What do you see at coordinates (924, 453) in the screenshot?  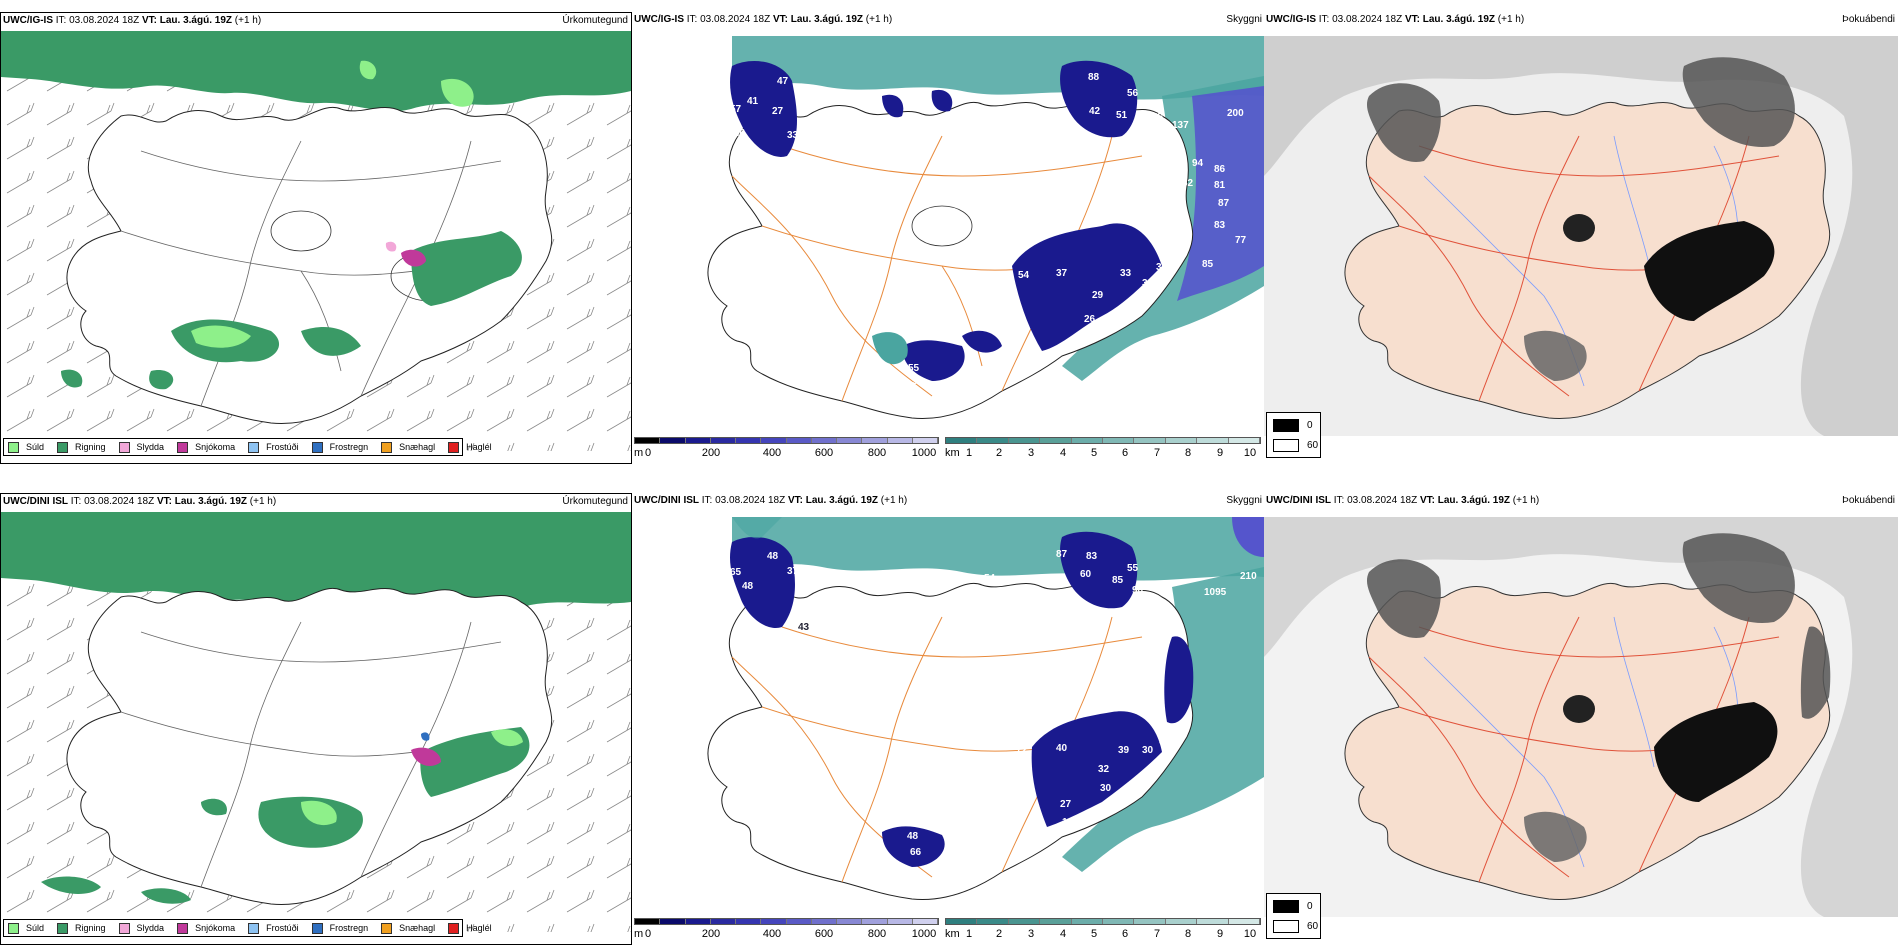 I see `height-tick: 1000` at bounding box center [924, 453].